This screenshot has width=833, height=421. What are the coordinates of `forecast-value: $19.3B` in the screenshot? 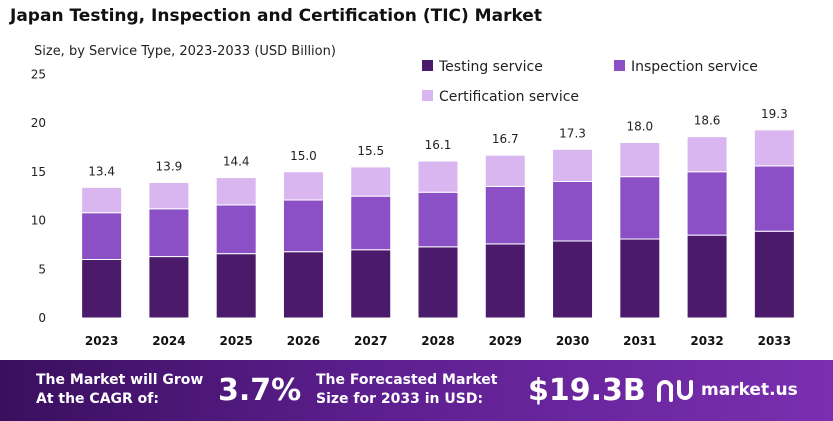 It's located at (587, 390).